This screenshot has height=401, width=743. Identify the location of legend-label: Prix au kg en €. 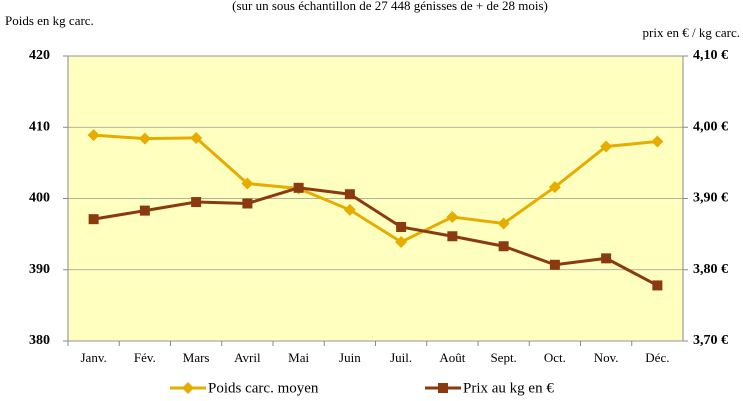
(508, 388).